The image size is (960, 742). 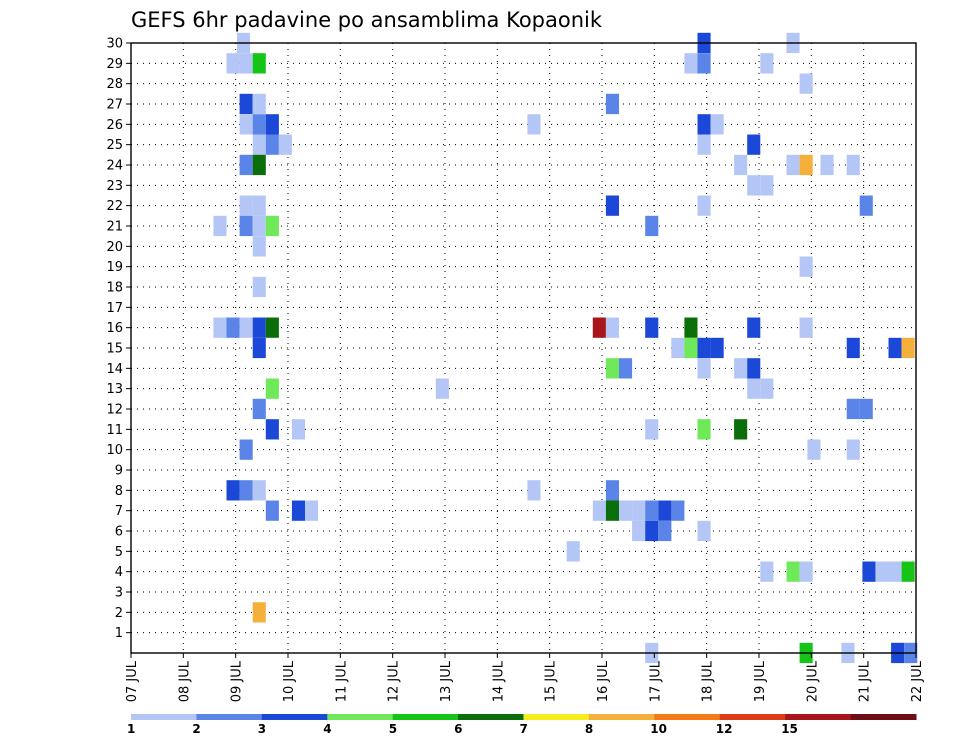 What do you see at coordinates (114, 186) in the screenshot?
I see `y-tick-label: 23` at bounding box center [114, 186].